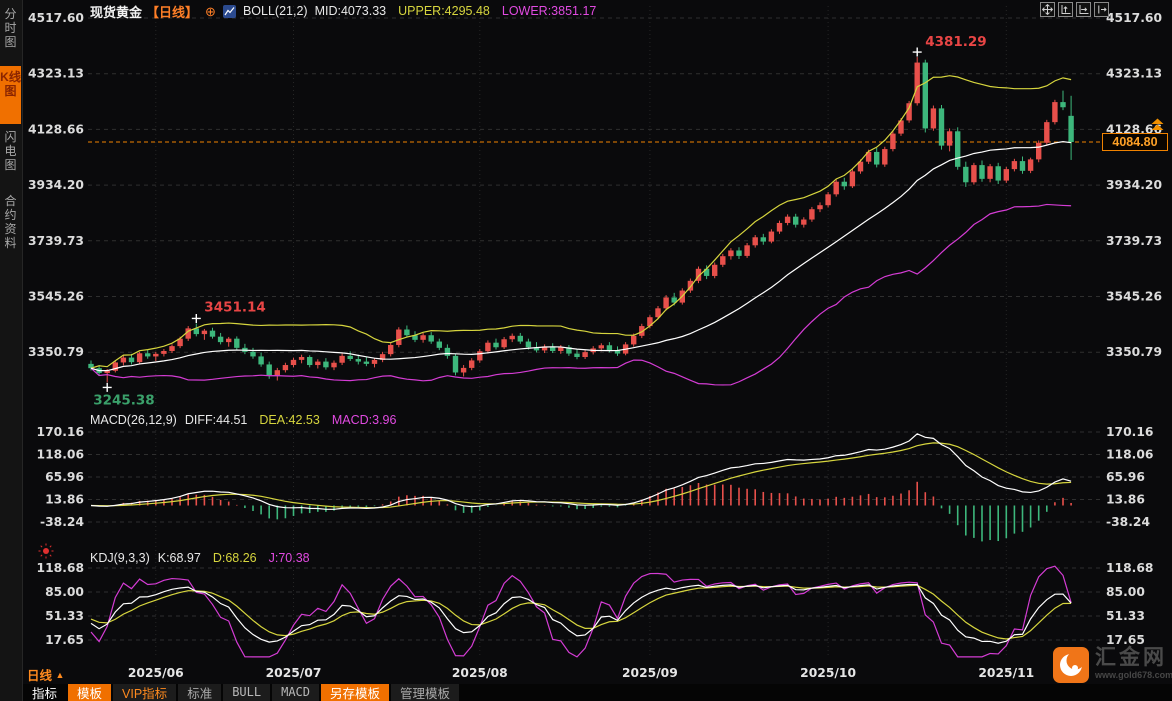  What do you see at coordinates (10, 95) in the screenshot?
I see `sidebar-tab: K线图` at bounding box center [10, 95].